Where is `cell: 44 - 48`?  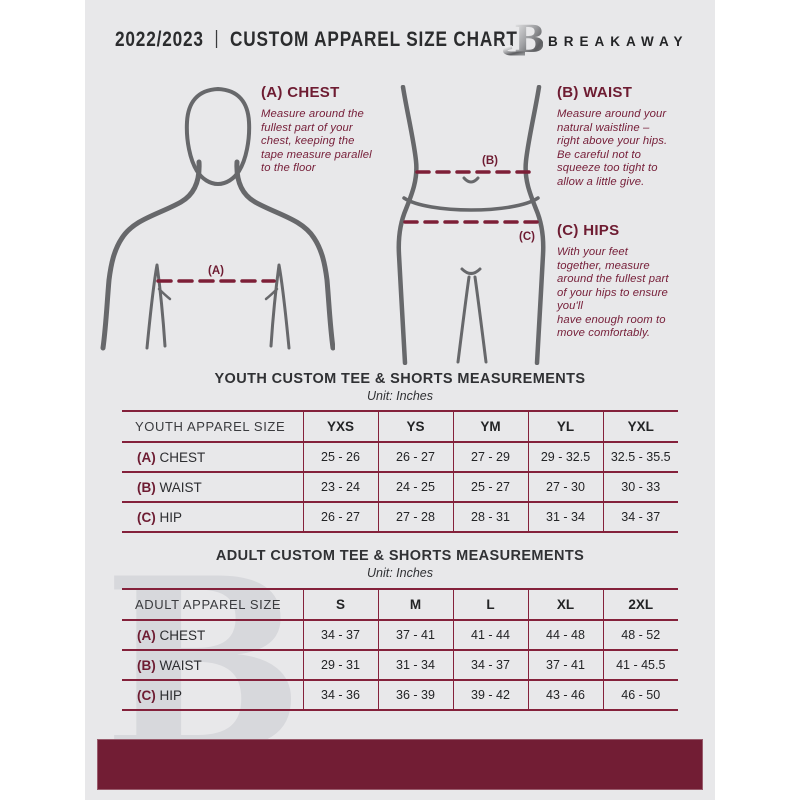 cell: 44 - 48 is located at coordinates (565, 634).